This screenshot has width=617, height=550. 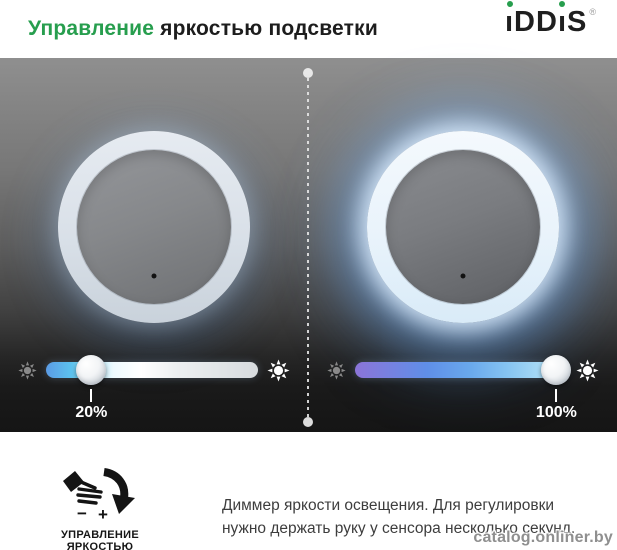 I want to click on slider-track: 20%, so click(x=152, y=388).